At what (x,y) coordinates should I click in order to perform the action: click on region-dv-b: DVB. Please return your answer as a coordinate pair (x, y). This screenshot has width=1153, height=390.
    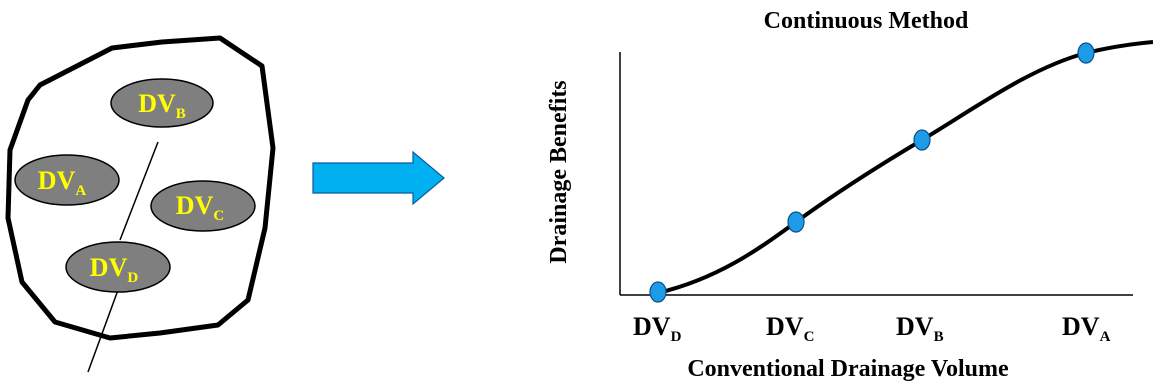
    Looking at the image, I should click on (162, 103).